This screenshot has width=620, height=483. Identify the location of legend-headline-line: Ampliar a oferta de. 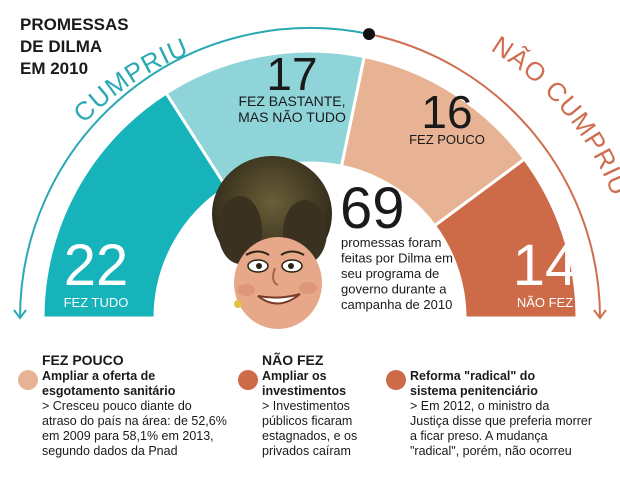
(99, 376).